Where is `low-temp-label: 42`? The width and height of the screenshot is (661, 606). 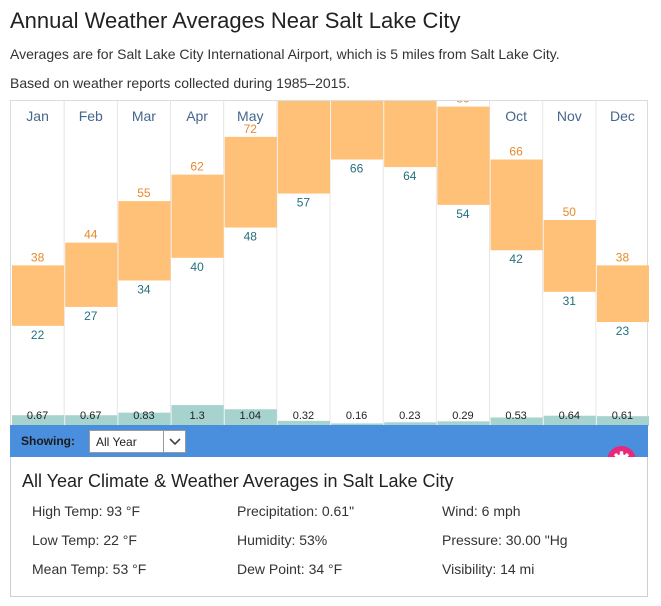 low-temp-label: 42 is located at coordinates (516, 259).